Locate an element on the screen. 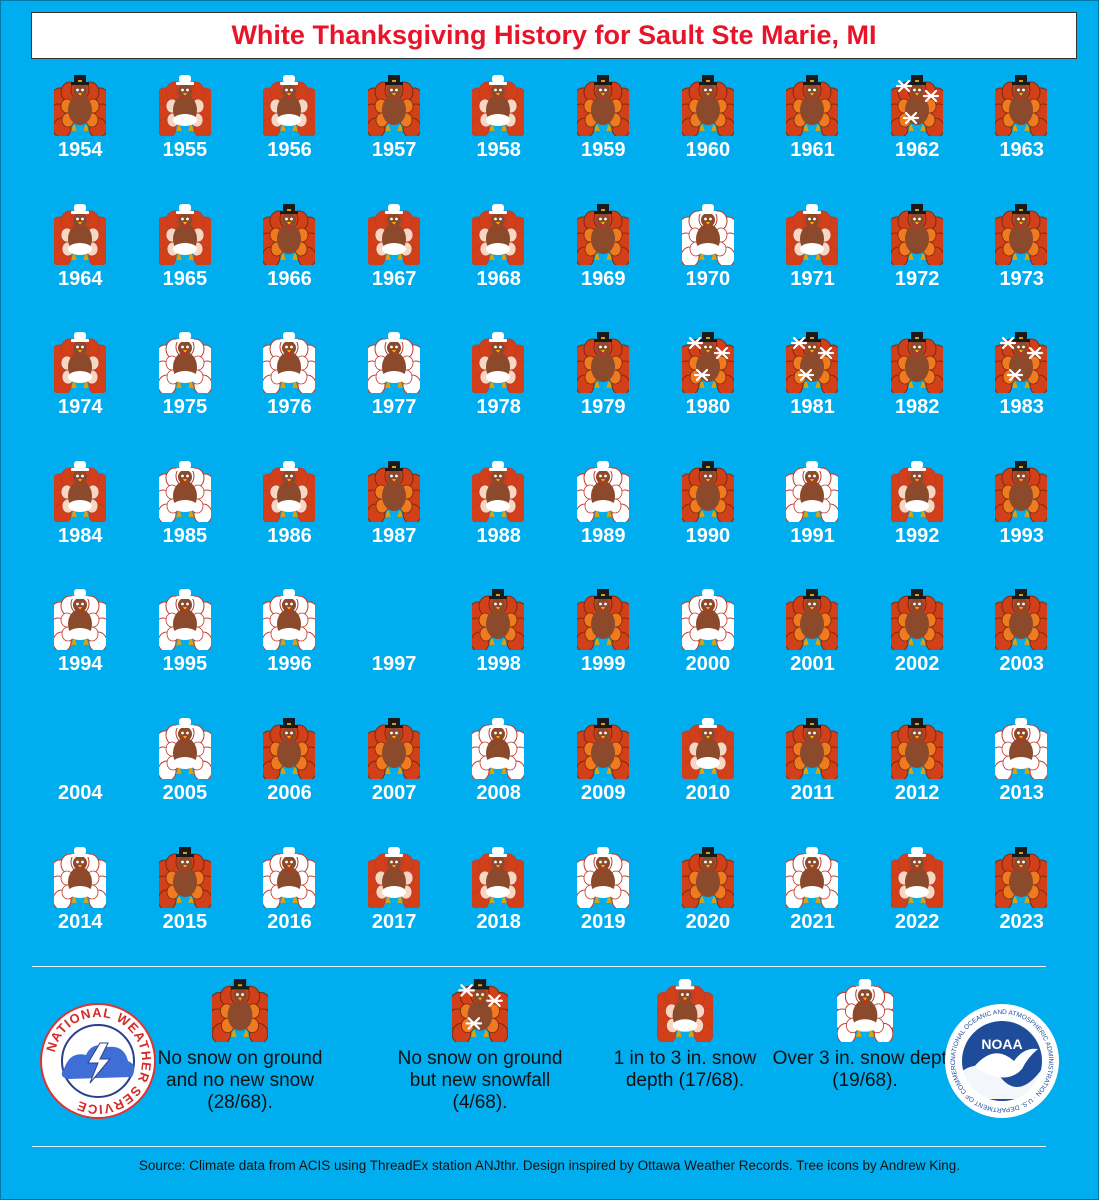 The image size is (1099, 1200). year-label: 1984 is located at coordinates (80, 535).